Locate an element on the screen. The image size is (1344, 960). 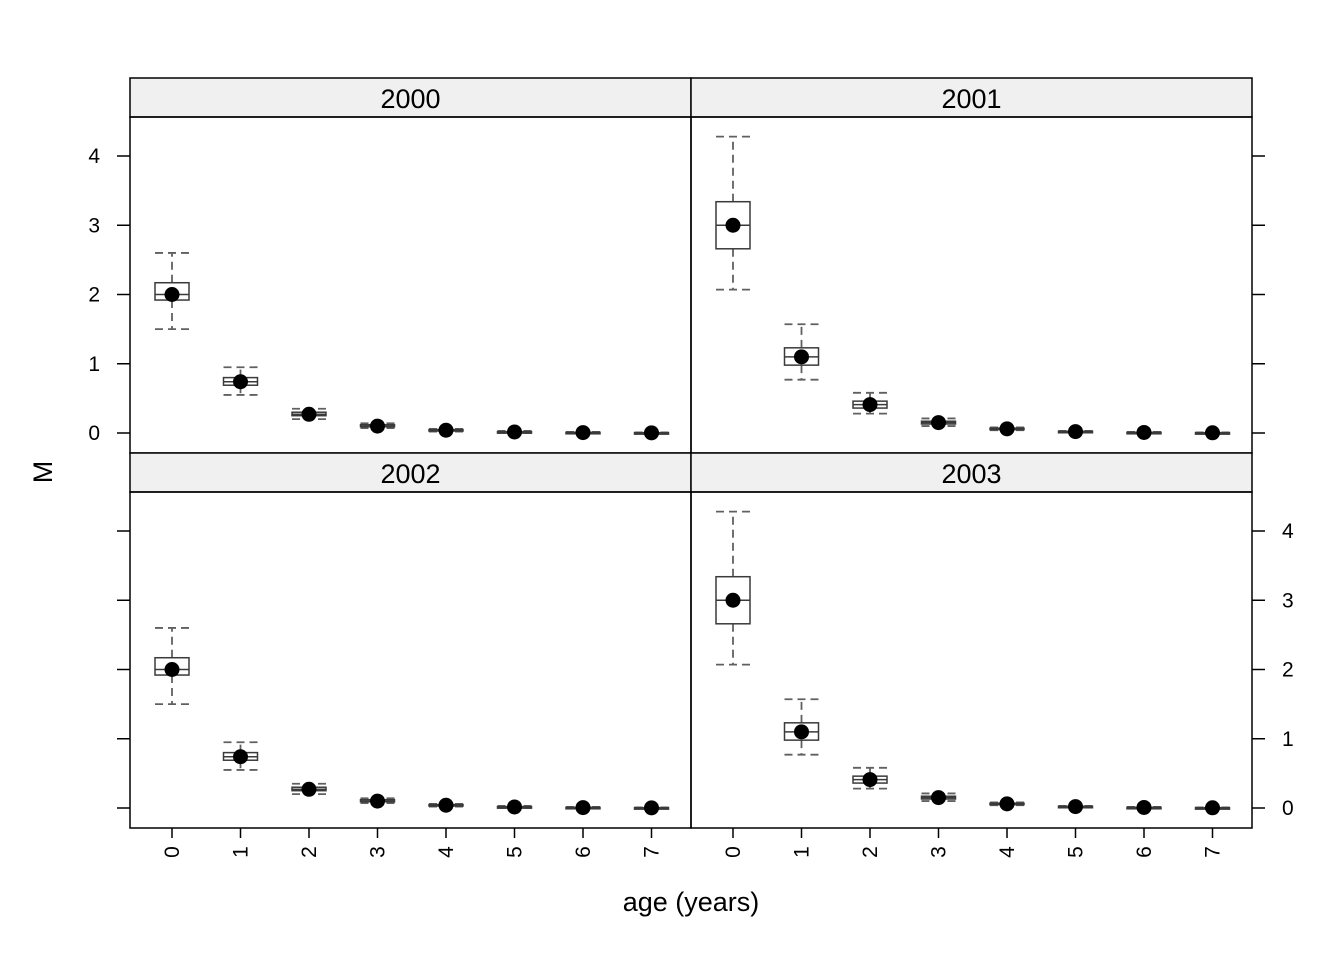
y-tick-label: 2 is located at coordinates (94, 295).